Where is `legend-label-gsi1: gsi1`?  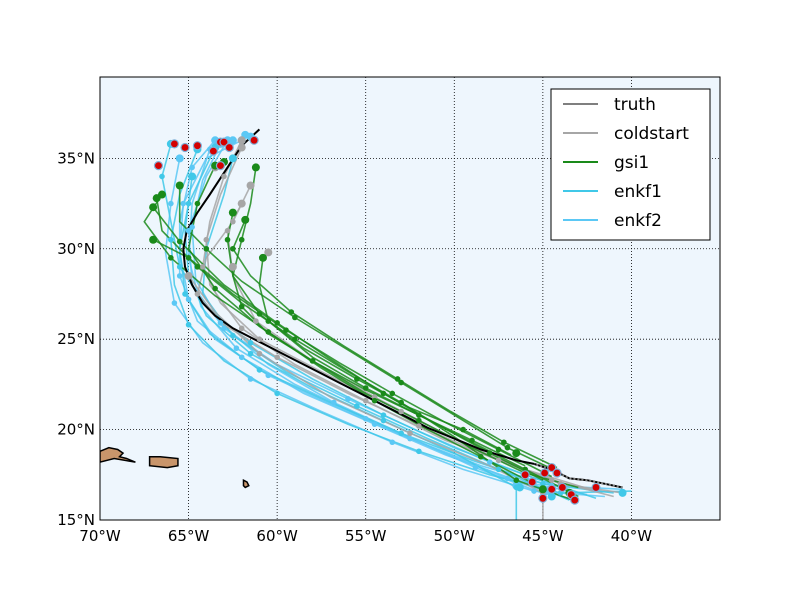 legend-label-gsi1: gsi1 is located at coordinates (631, 163).